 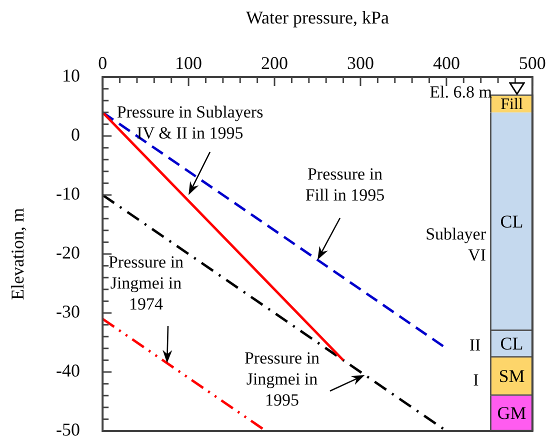 What do you see at coordinates (68, 312) in the screenshot?
I see `y-tick-label: -30` at bounding box center [68, 312].